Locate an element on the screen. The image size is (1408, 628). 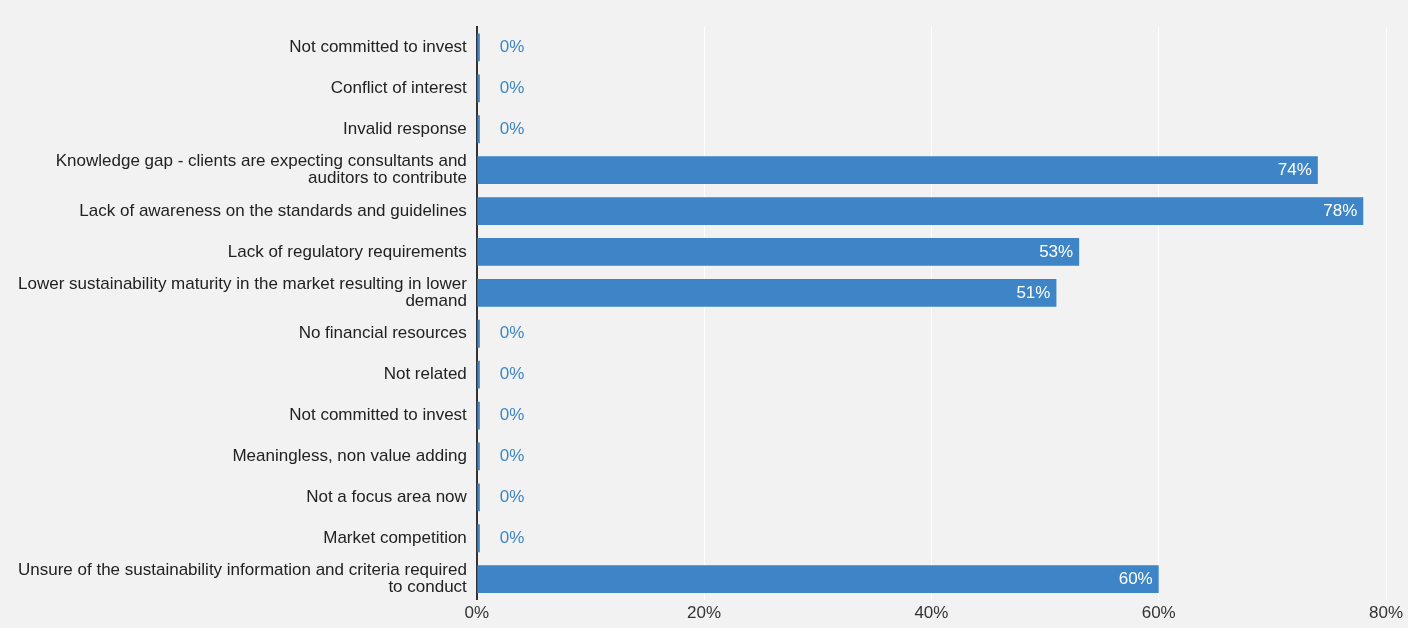
x-tick-label: 40% is located at coordinates (931, 613).